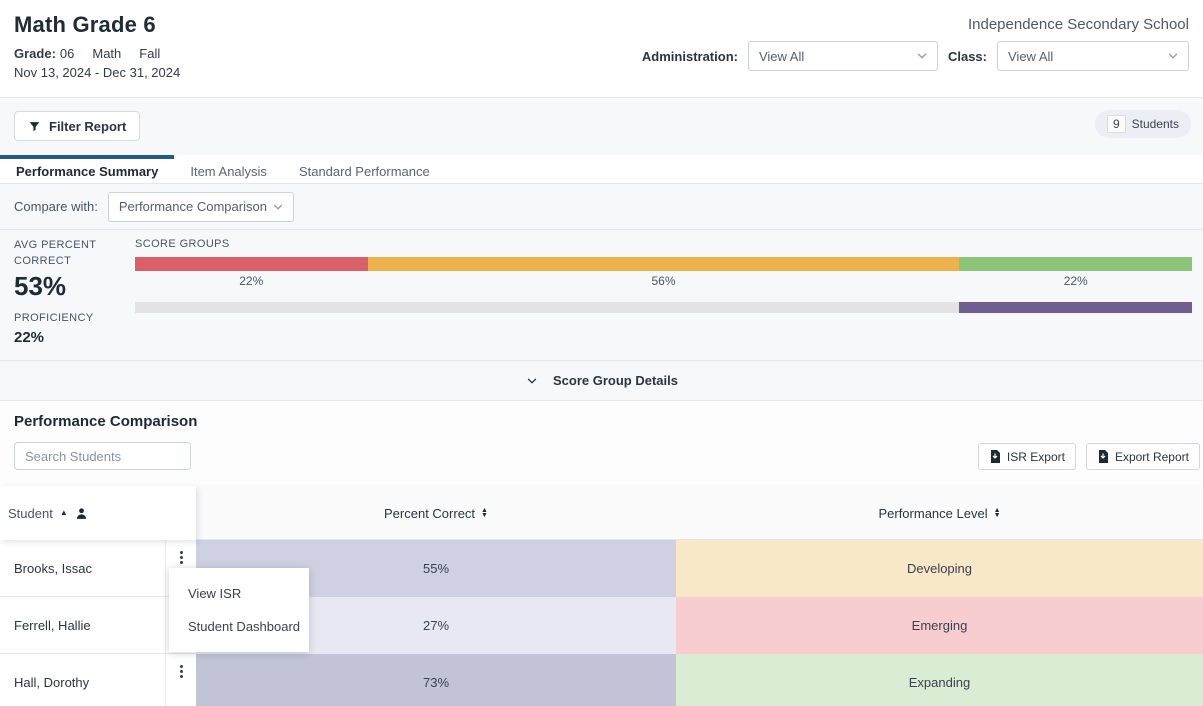 The width and height of the screenshot is (1203, 706). I want to click on score-group-segment-high, so click(1075, 264).